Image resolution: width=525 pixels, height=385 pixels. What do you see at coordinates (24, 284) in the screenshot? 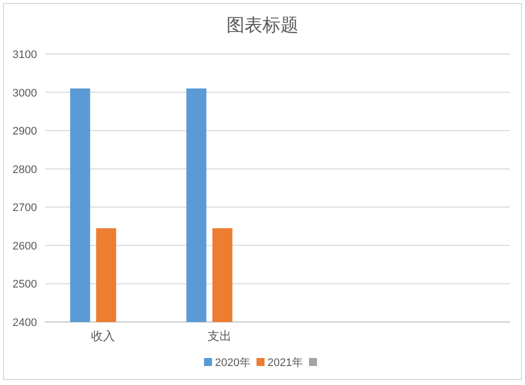
I see `y-tick-label: 2500` at bounding box center [24, 284].